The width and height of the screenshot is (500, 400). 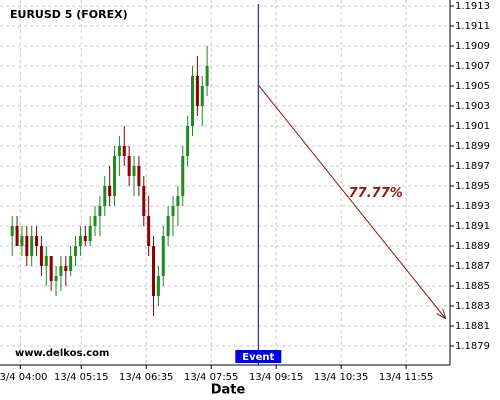 I want to click on x-tick-label: 13/4 05:15, so click(x=81, y=377).